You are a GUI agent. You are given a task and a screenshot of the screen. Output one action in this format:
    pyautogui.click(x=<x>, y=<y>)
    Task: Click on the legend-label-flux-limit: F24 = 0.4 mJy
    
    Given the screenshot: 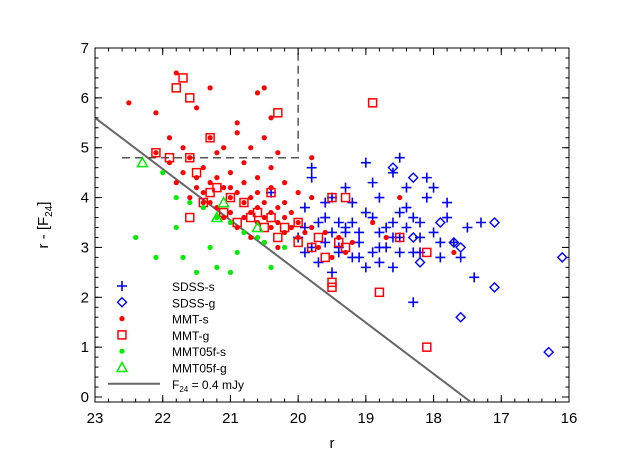 What is the action you would take?
    pyautogui.click(x=208, y=386)
    